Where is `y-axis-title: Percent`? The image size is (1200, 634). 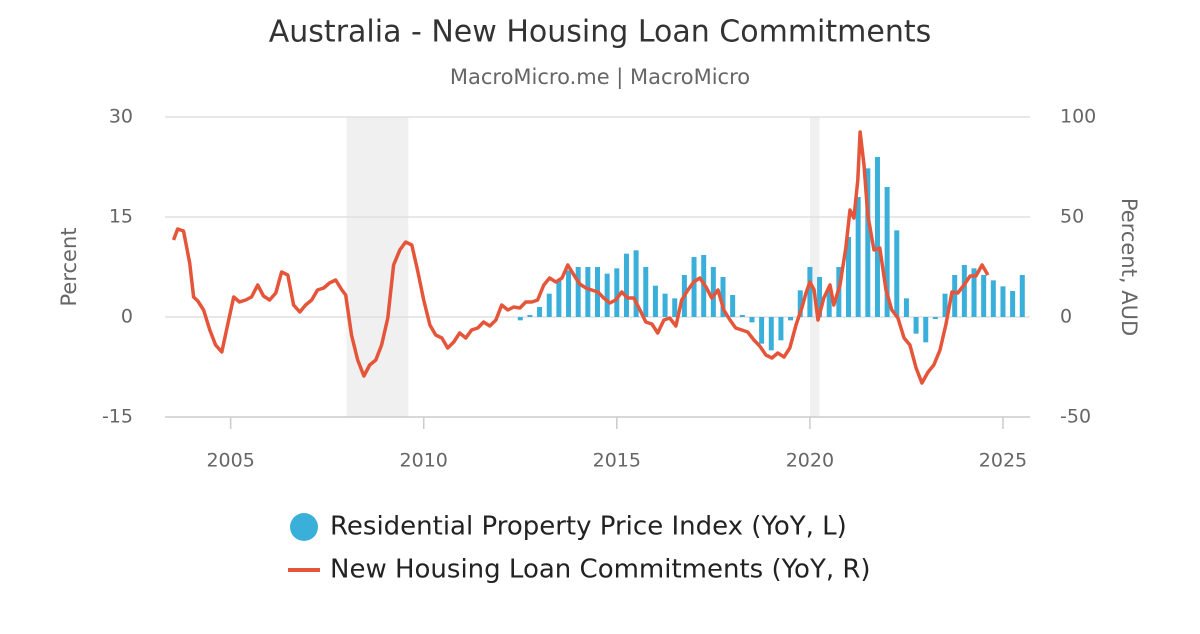 y-axis-title: Percent is located at coordinates (69, 266).